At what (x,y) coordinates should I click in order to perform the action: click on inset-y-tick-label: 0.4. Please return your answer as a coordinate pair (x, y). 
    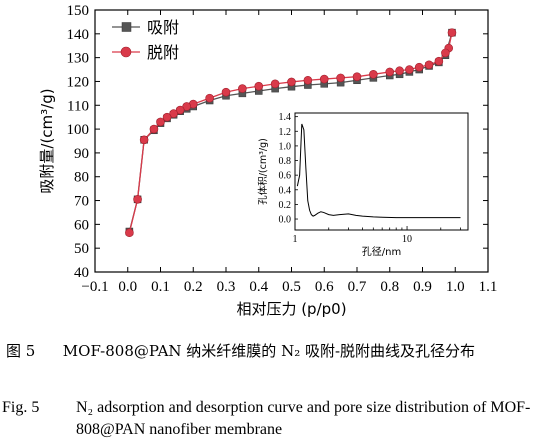
    Looking at the image, I should click on (285, 190).